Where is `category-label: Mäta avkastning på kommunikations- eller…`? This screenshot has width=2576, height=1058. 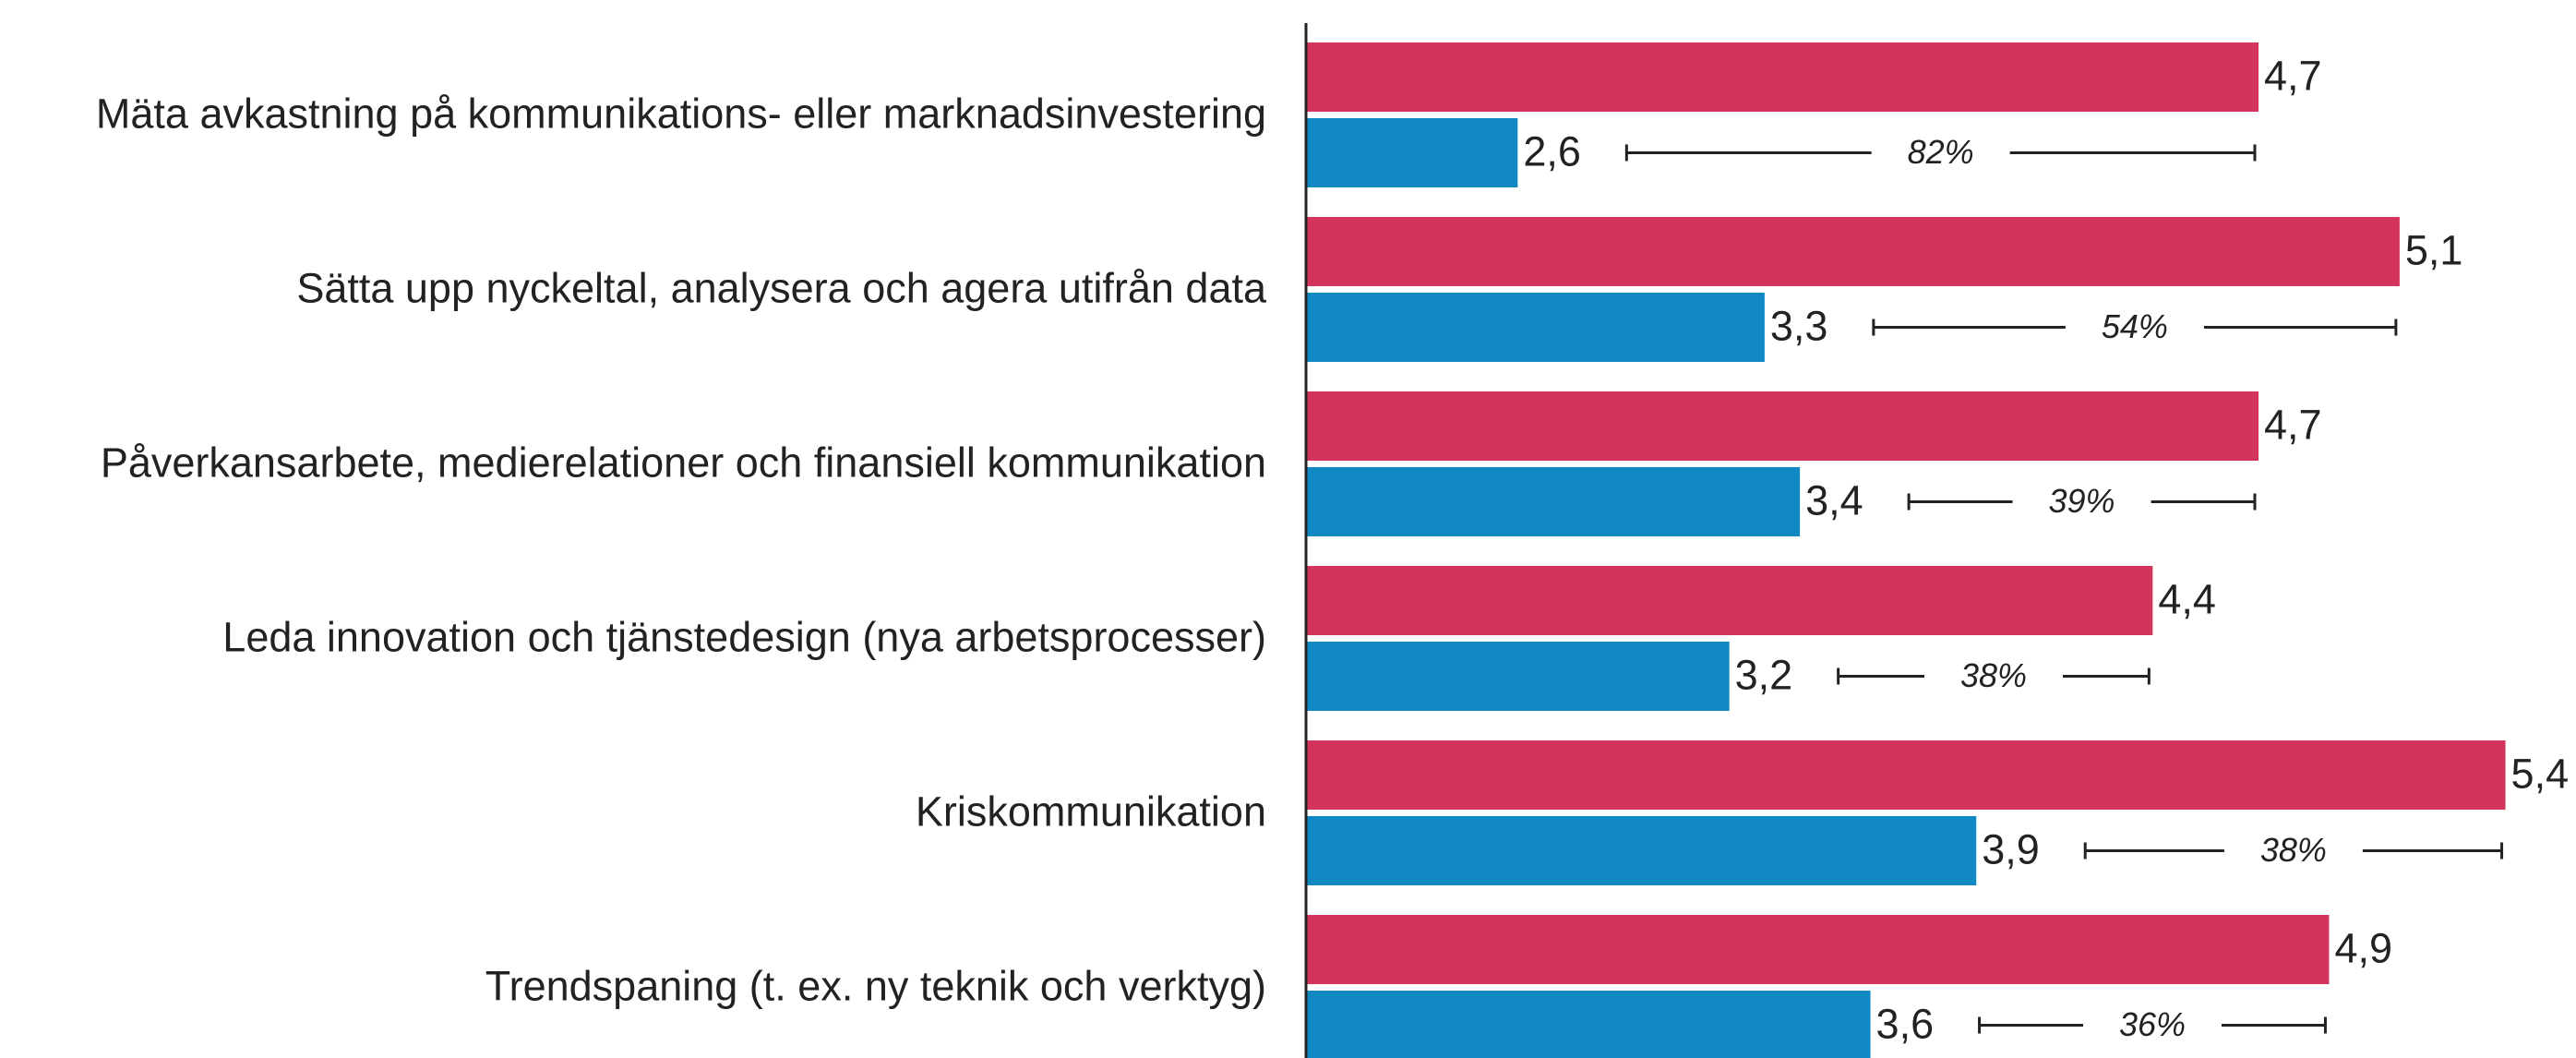
category-label: Mäta avkastning på kommunikations- eller… is located at coordinates (681, 113).